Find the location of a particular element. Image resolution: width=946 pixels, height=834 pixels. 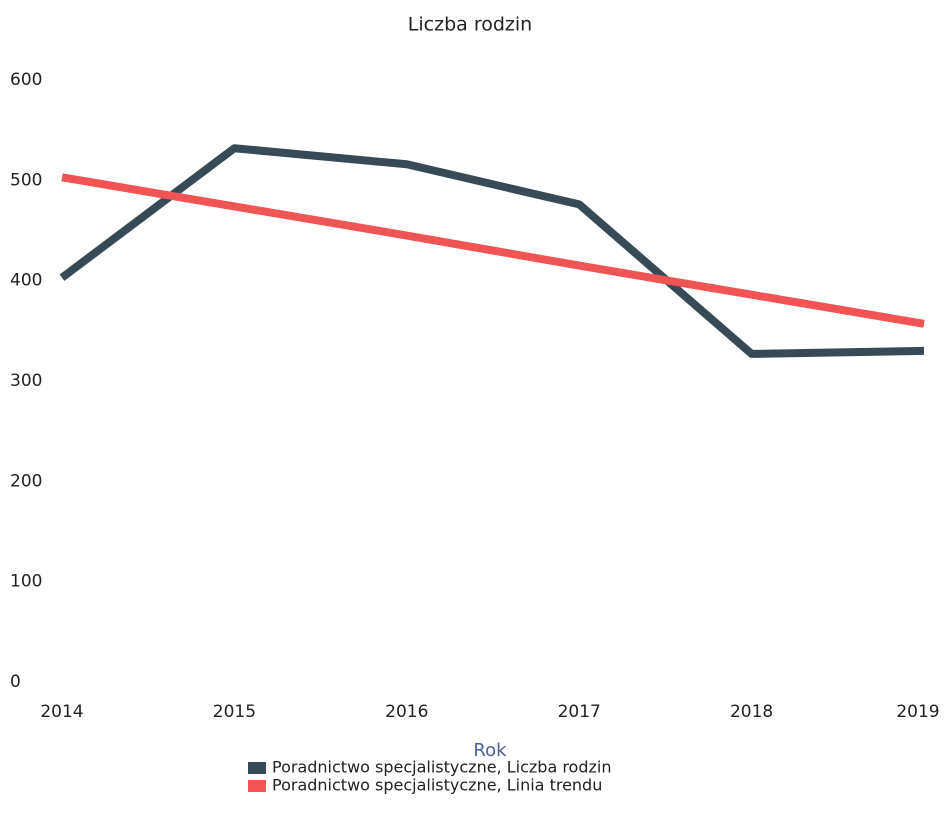

x-axis-label: Rok is located at coordinates (490, 750).